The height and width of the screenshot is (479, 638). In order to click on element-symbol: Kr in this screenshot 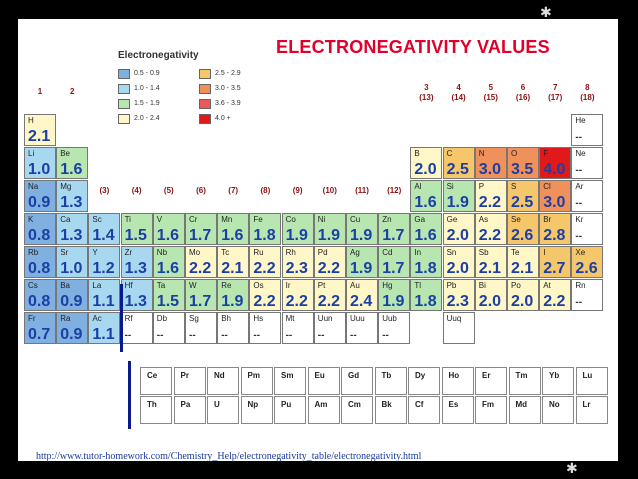, I will do `click(579, 219)`.